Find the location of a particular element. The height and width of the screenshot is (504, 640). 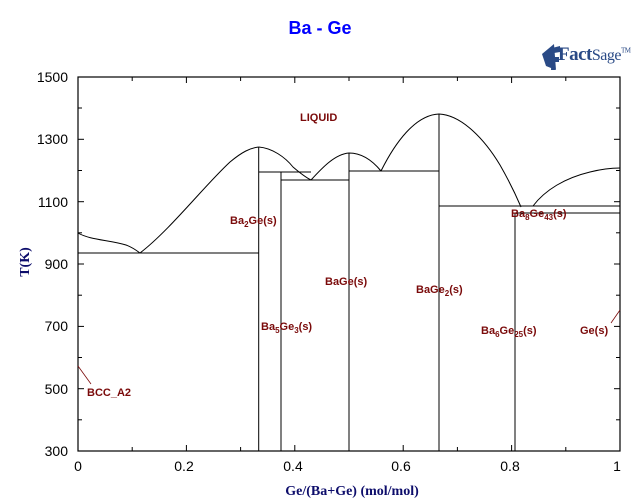

label-bcc-a2: BCC_A2 is located at coordinates (109, 393).